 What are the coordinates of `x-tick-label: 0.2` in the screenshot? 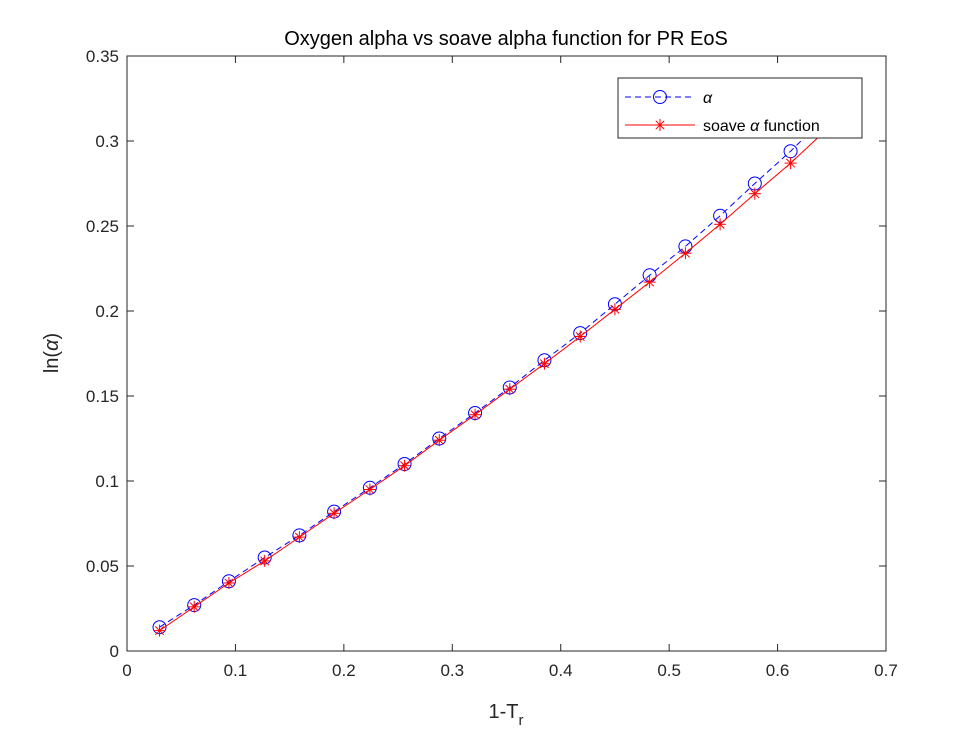 It's located at (344, 670).